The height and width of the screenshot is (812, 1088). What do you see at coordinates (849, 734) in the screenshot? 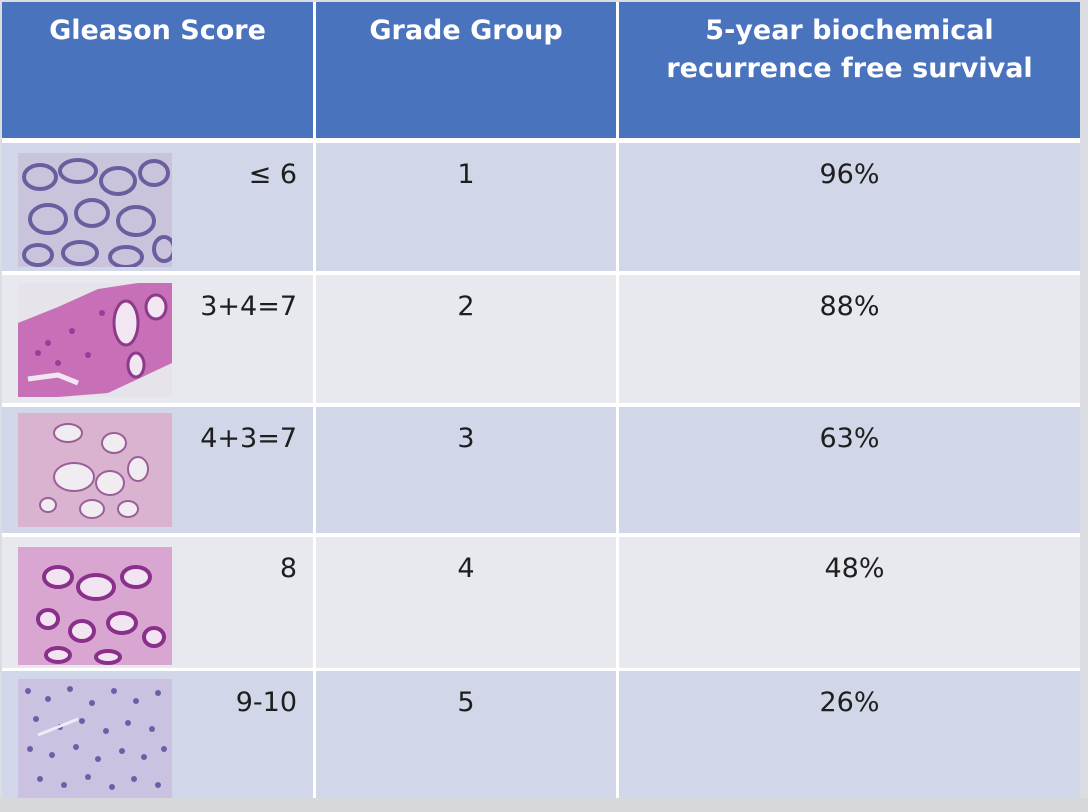
I see `table-row-5-survival: 26%` at bounding box center [849, 734].